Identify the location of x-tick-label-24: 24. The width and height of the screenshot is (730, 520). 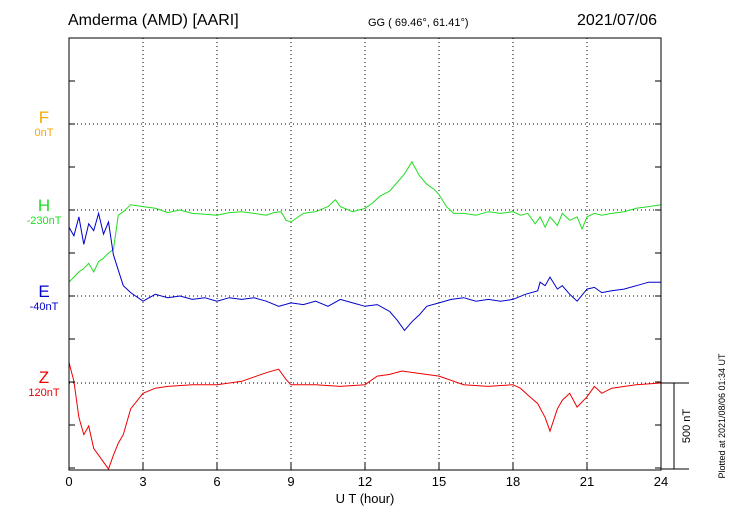
(661, 481).